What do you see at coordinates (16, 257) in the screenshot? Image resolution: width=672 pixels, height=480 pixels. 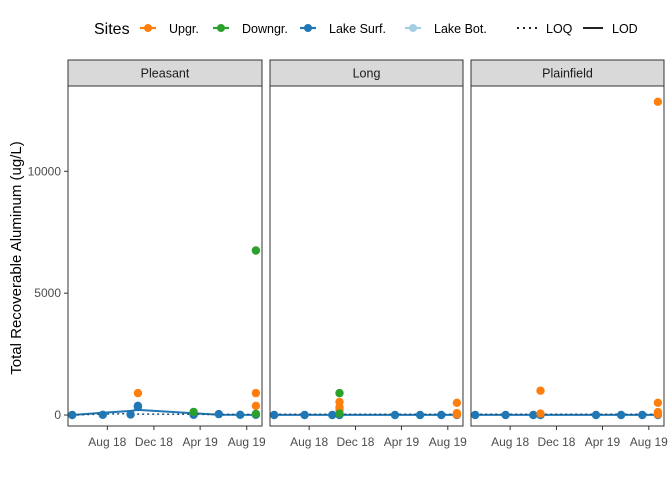 I see `y-axis-label: Total Recoverable Aluminum (ug/L)` at bounding box center [16, 257].